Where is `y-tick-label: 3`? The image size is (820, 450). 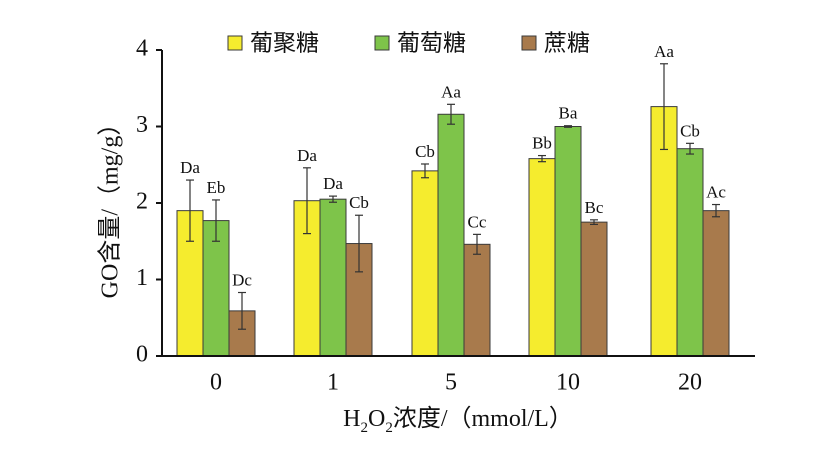 y-tick-label: 3 is located at coordinates (142, 125).